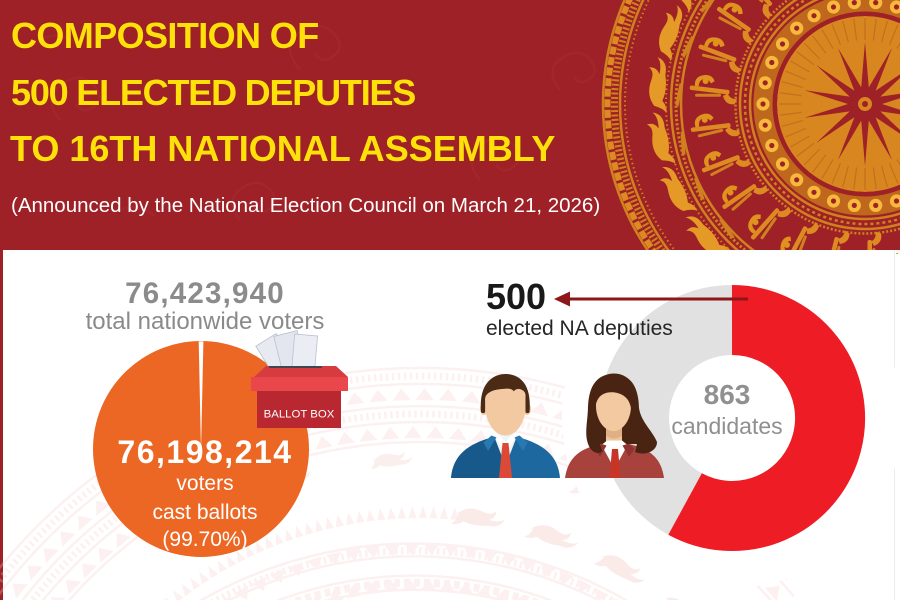  Describe the element at coordinates (299, 415) in the screenshot. I see `svg-text: BALLOT BOX` at that location.